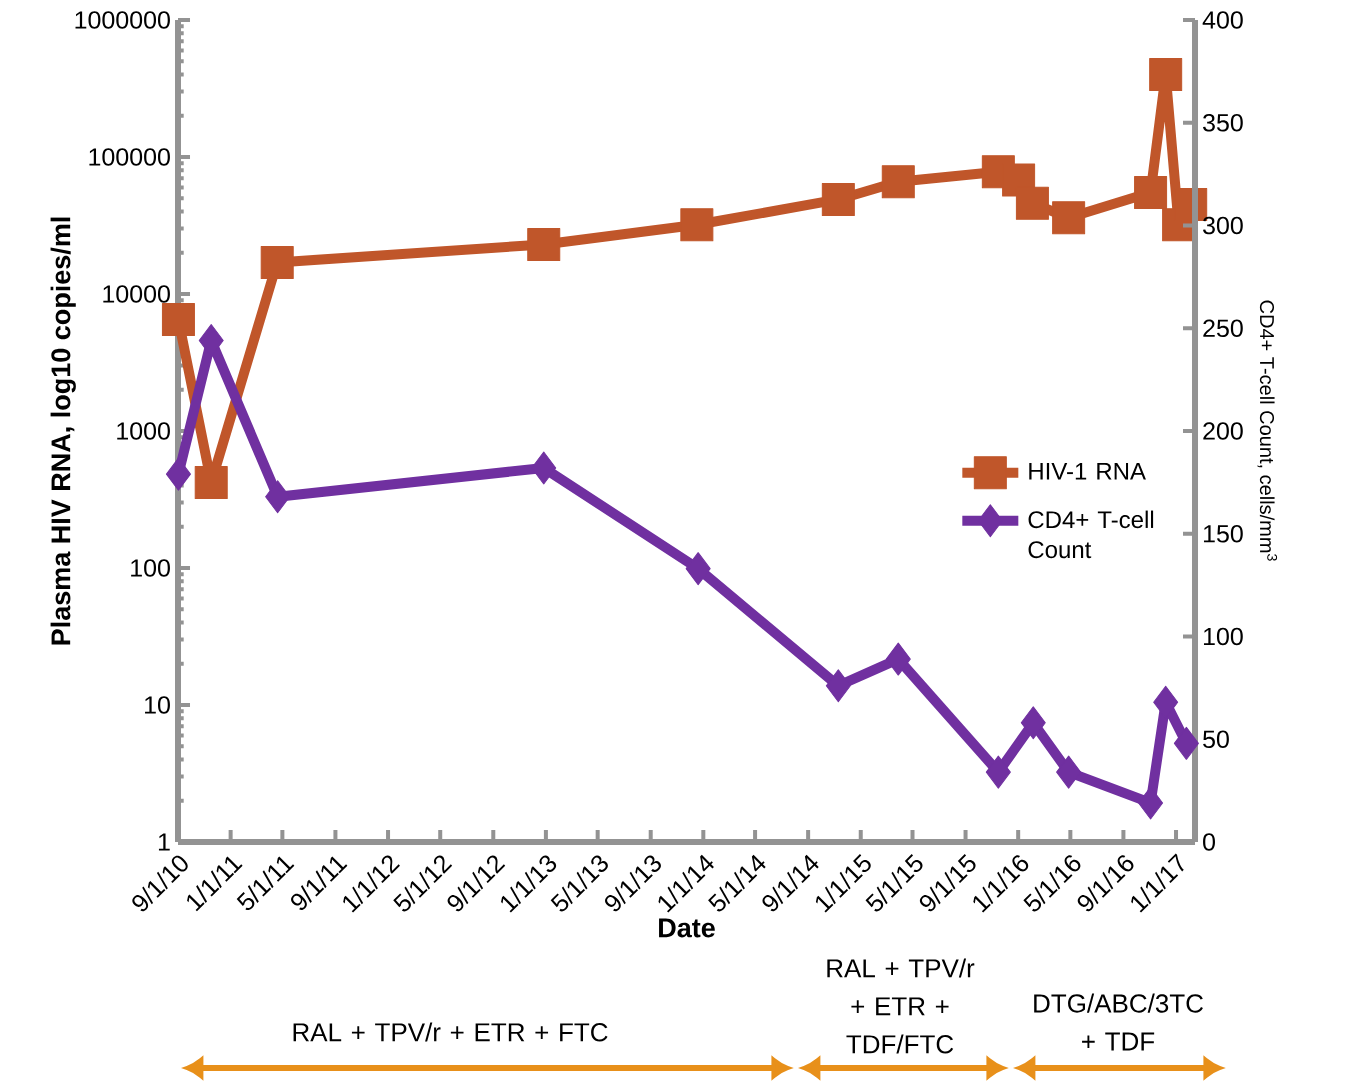 This screenshot has width=1345, height=1081. What do you see at coordinates (150, 568) in the screenshot?
I see `y-tick-label: 100` at bounding box center [150, 568].